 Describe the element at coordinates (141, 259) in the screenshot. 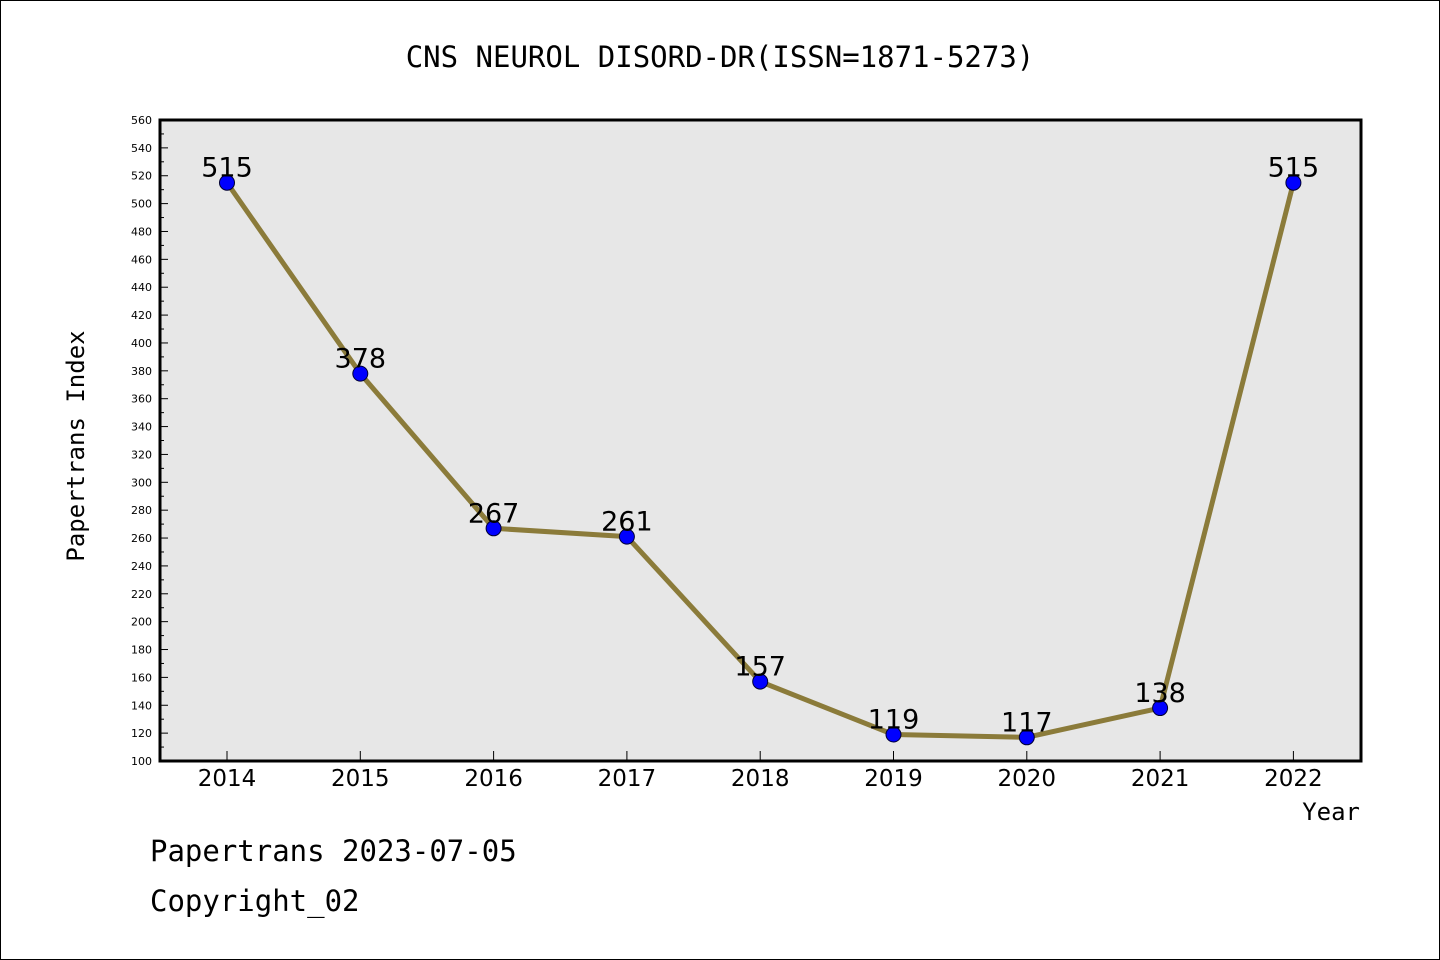

I see `y-tick-label: 460` at that location.